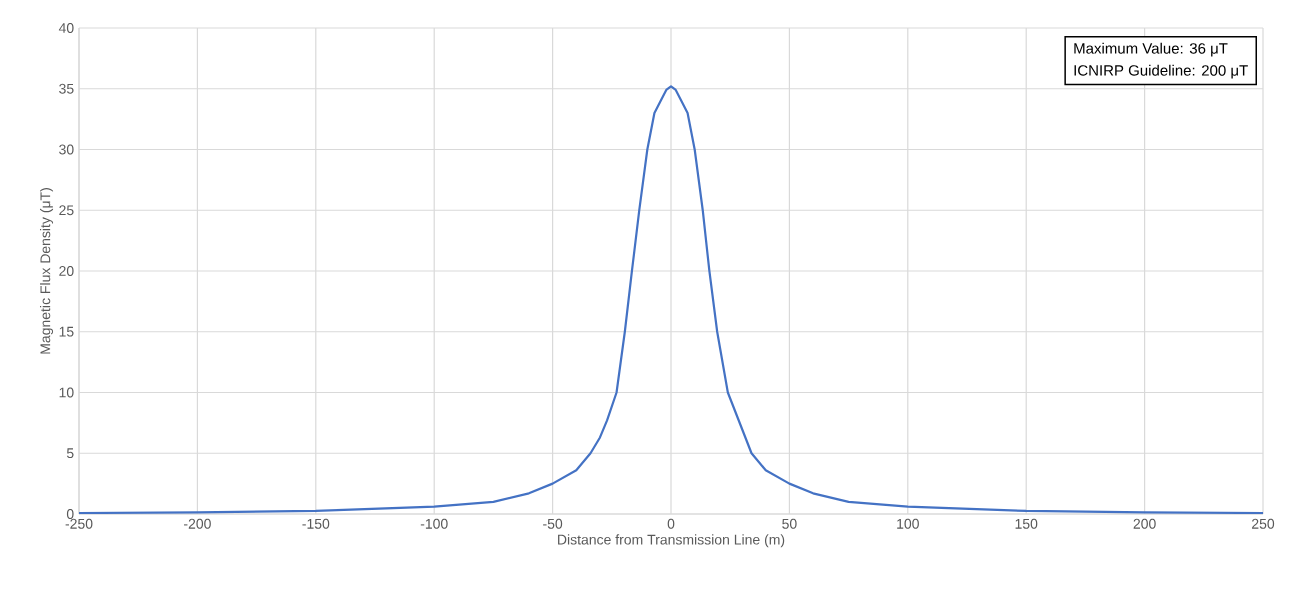  What do you see at coordinates (316, 523) in the screenshot?
I see `x-tick-label: -150` at bounding box center [316, 523].